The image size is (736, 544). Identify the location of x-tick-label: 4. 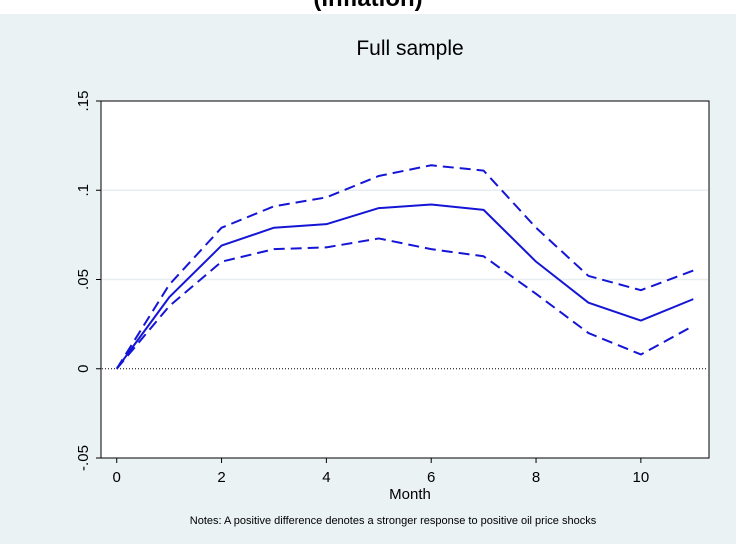
(326, 477).